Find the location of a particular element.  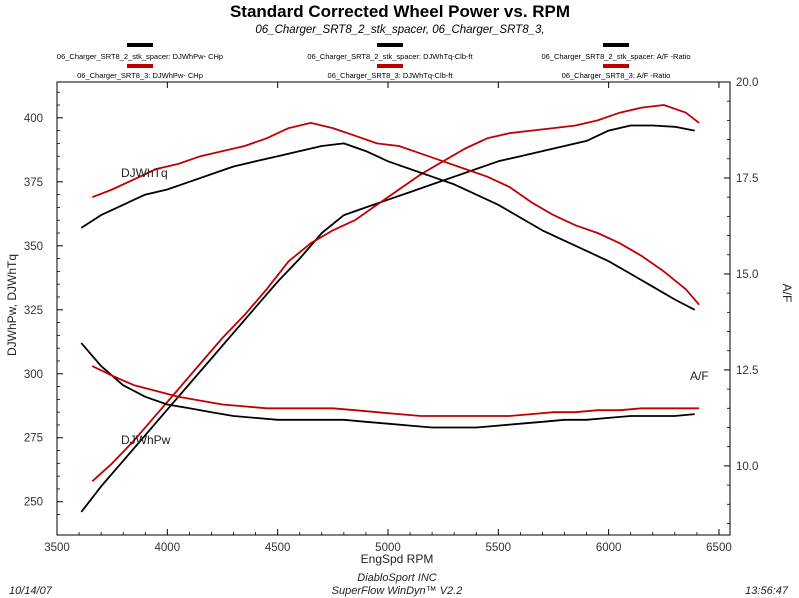

legend-entry: 06_Charger_SRT8_3: A/F -Ratio is located at coordinates (616, 75).